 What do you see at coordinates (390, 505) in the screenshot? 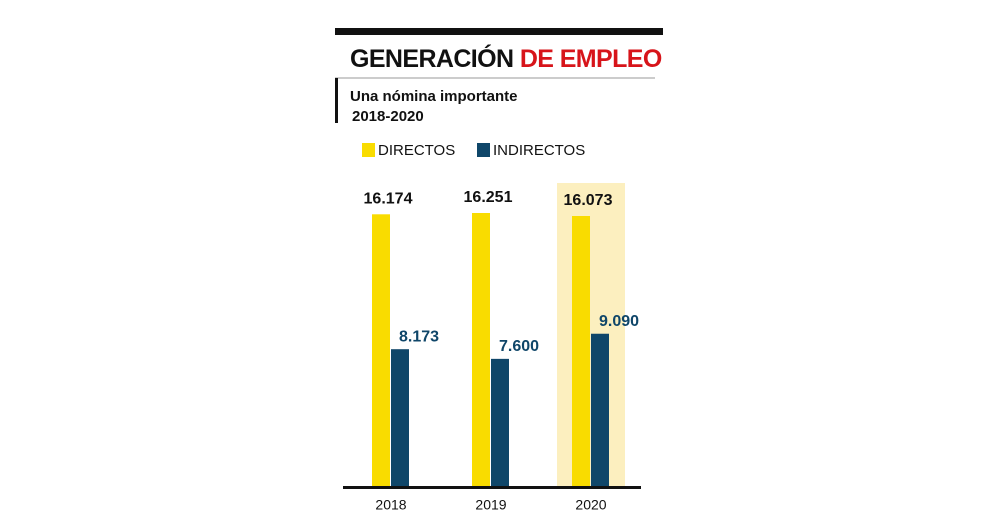
I see `x-tick-label: 2018` at bounding box center [390, 505].